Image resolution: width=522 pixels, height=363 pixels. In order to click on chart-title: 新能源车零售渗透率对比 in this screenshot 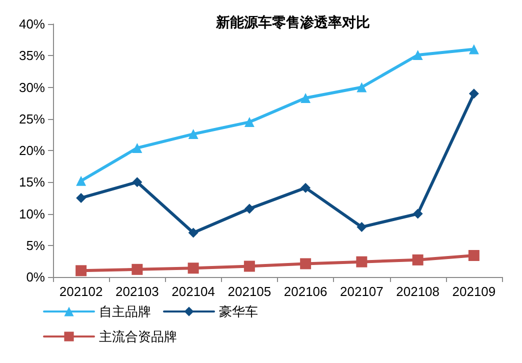, I will do `click(292, 22)`.